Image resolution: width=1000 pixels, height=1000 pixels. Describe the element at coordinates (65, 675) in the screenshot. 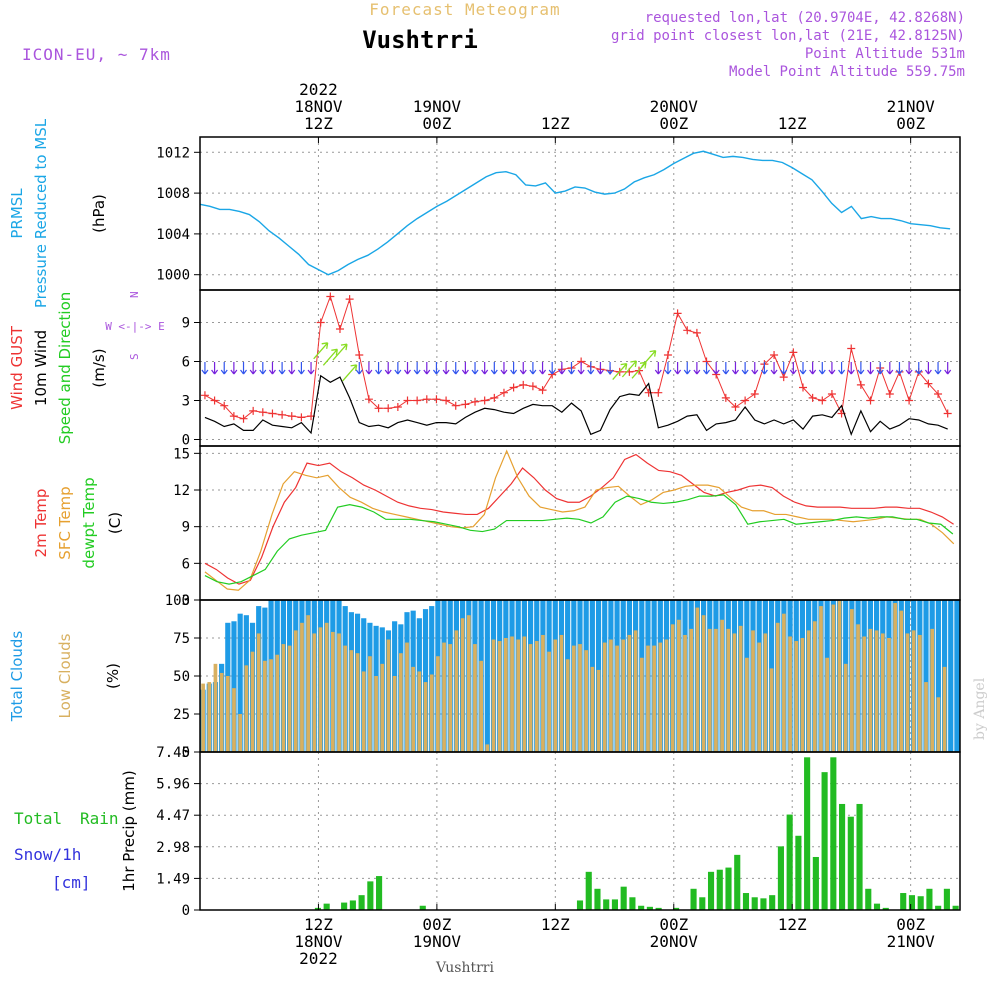

I see `panel-title: Low Clouds` at that location.